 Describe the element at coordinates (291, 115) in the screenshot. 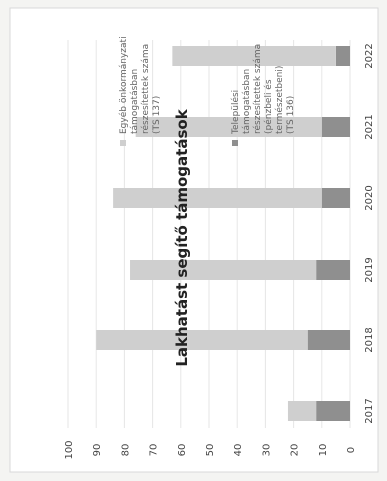

I see `legend-label: (TS 136)` at that location.